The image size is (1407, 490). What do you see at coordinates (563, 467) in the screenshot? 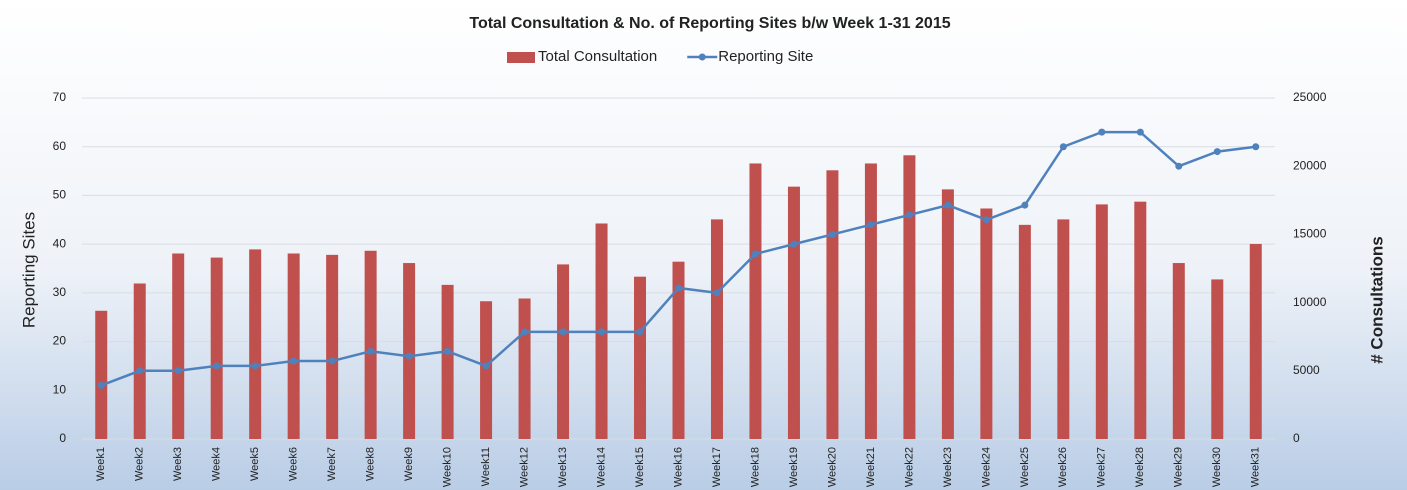
I see `x-tick-label: Week13` at bounding box center [563, 467].